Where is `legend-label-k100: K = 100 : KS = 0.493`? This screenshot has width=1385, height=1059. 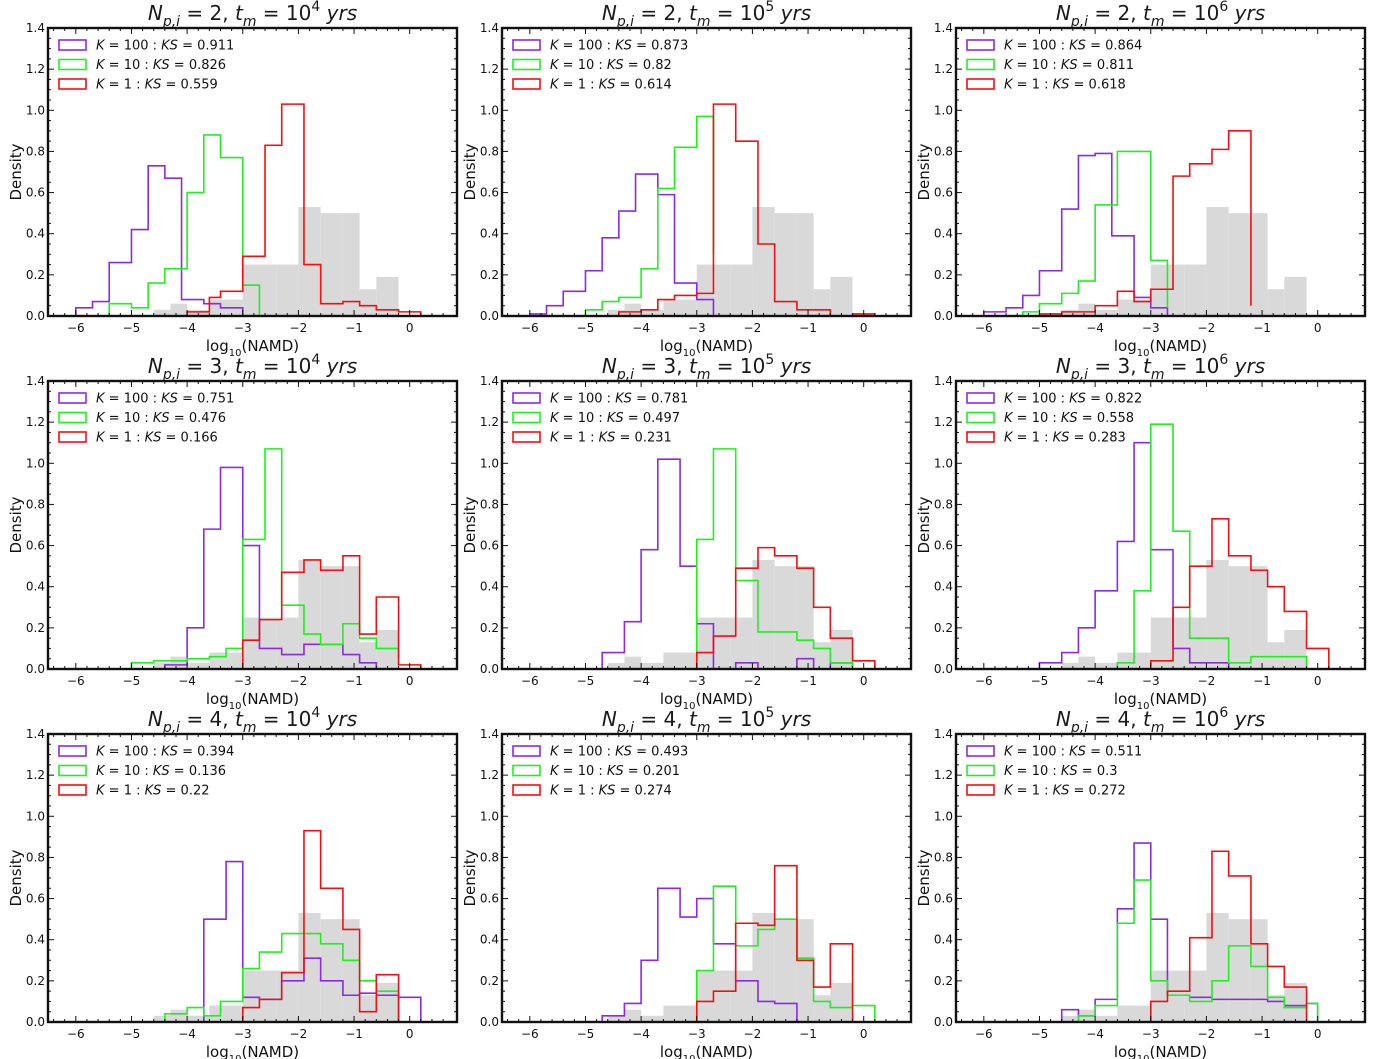
legend-label-k100: K = 100 : KS = 0.493 is located at coordinates (619, 752).